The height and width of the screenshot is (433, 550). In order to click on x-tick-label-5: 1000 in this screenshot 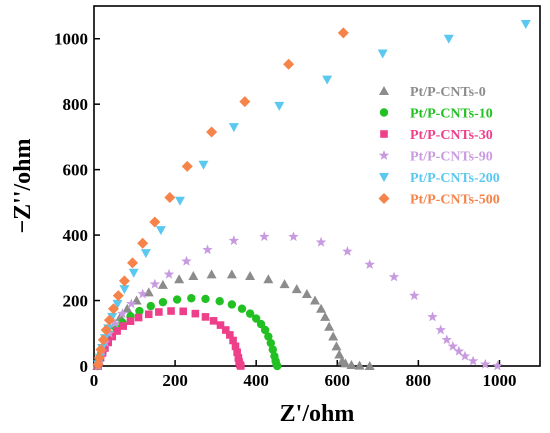, I will do `click(499, 380)`.